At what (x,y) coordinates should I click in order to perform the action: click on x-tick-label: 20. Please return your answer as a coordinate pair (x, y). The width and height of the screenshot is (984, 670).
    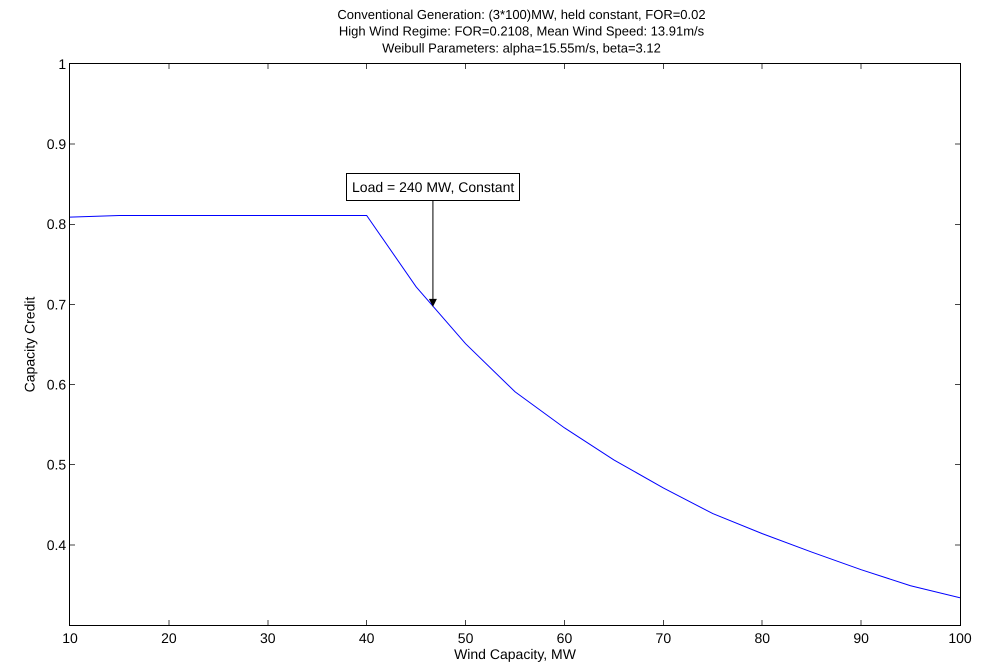
    Looking at the image, I should click on (169, 638).